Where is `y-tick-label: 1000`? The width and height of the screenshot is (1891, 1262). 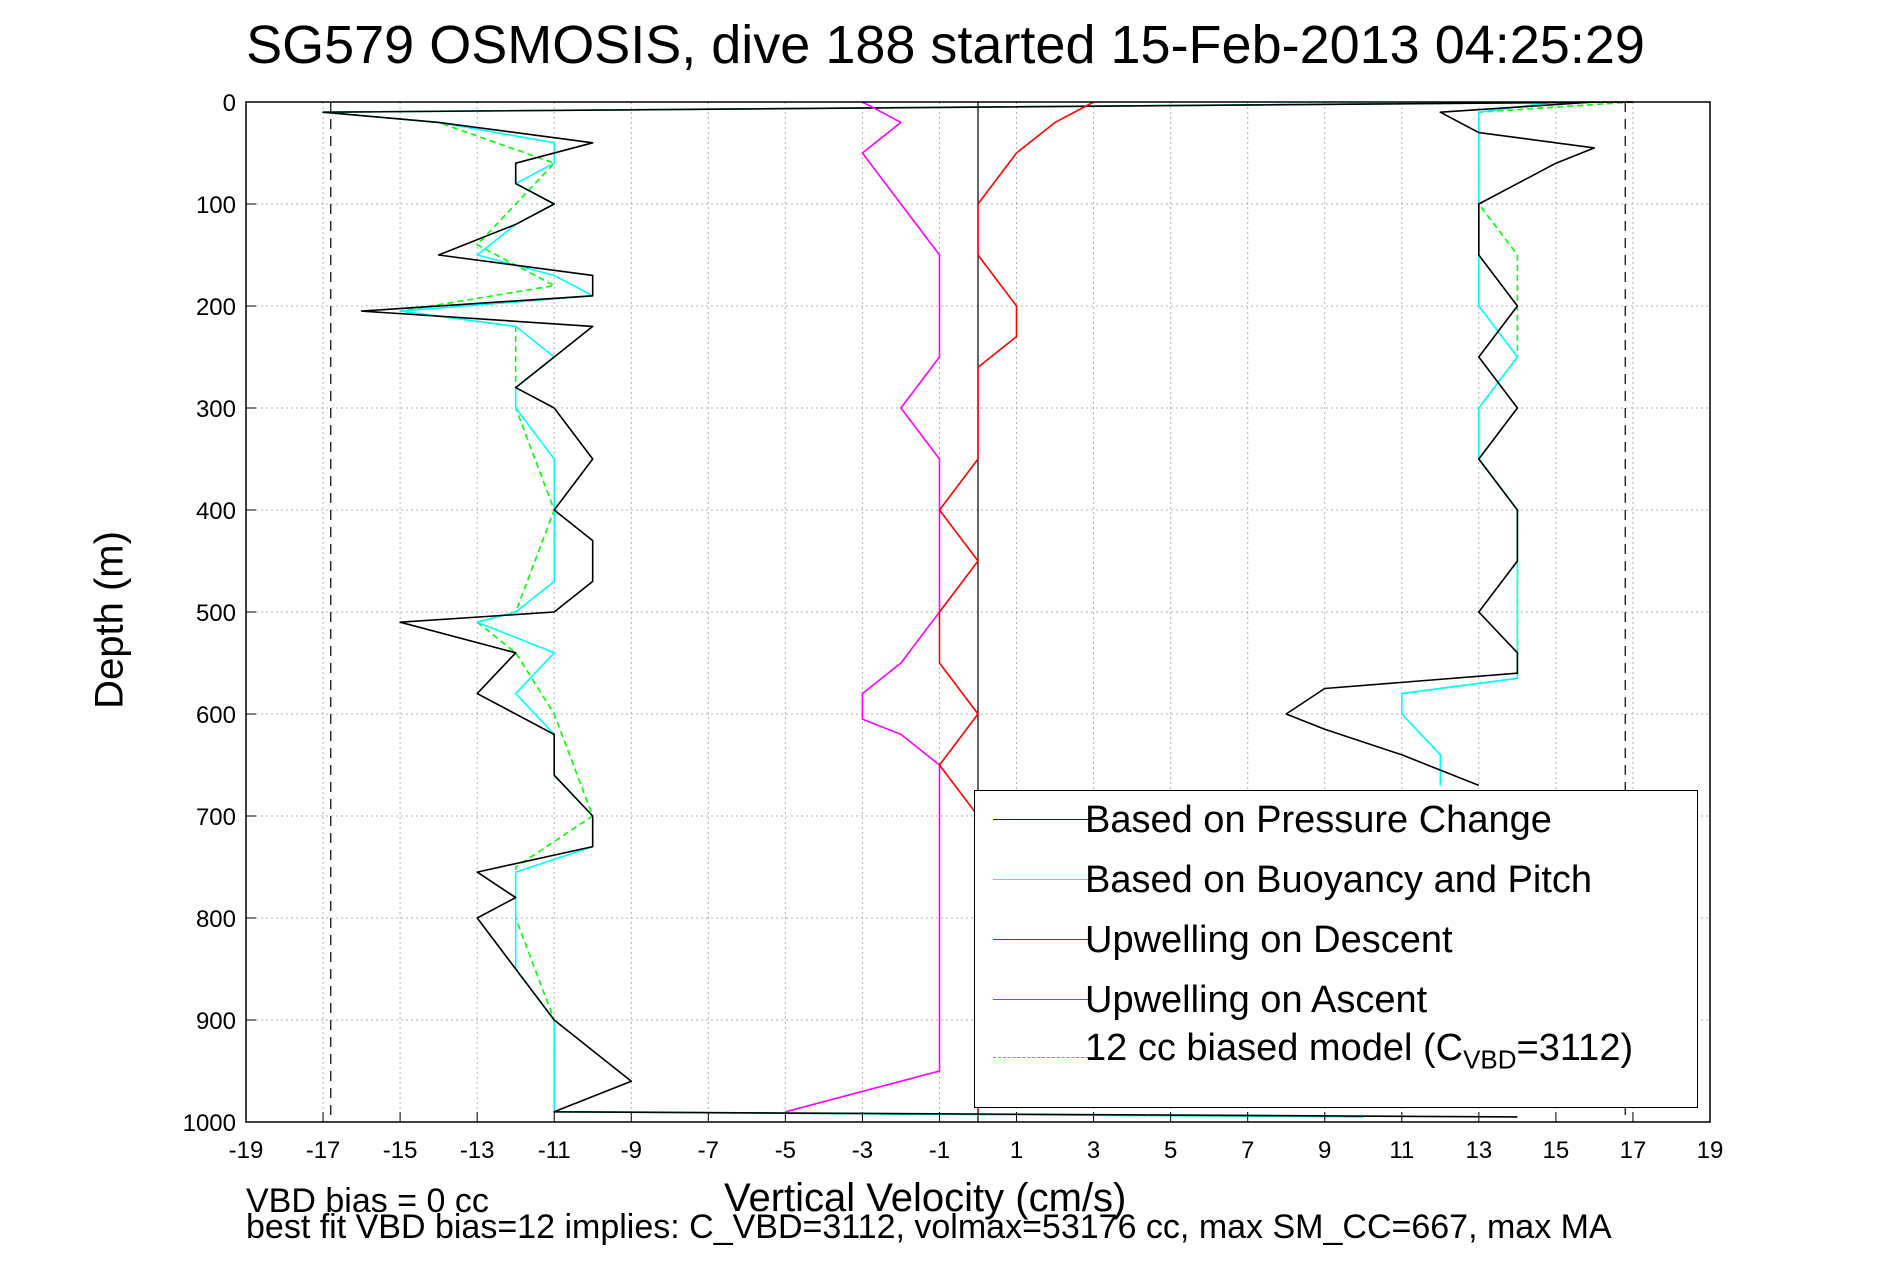
y-tick-label: 1000 is located at coordinates (209, 1123).